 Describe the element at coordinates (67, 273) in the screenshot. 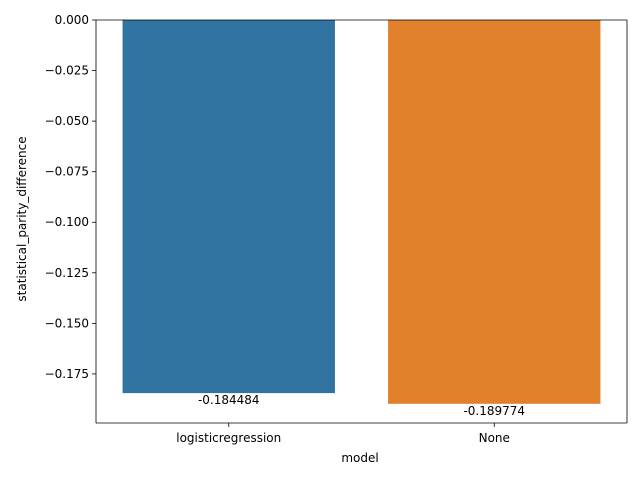

I see `y-tick-label-5: −0.125` at that location.